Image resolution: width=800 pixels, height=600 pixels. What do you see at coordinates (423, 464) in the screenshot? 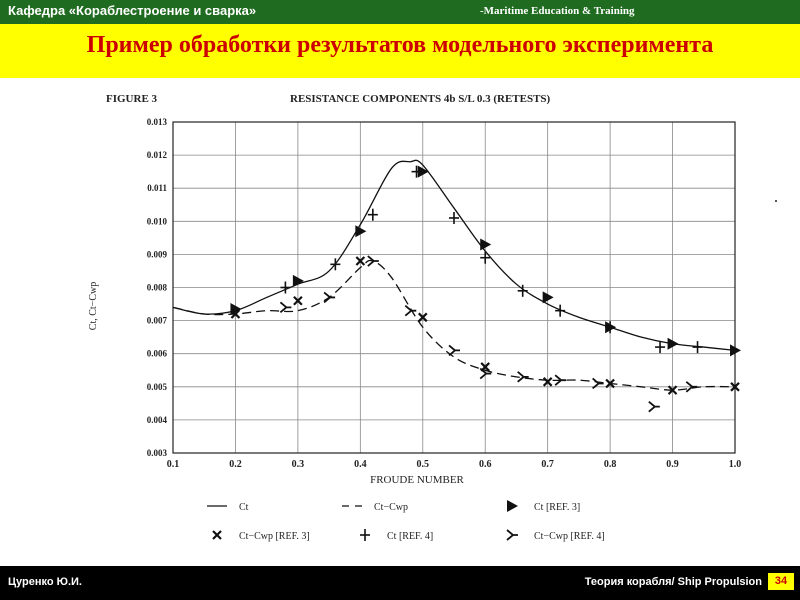
I see `x-tick-label: 0.5` at bounding box center [423, 464].